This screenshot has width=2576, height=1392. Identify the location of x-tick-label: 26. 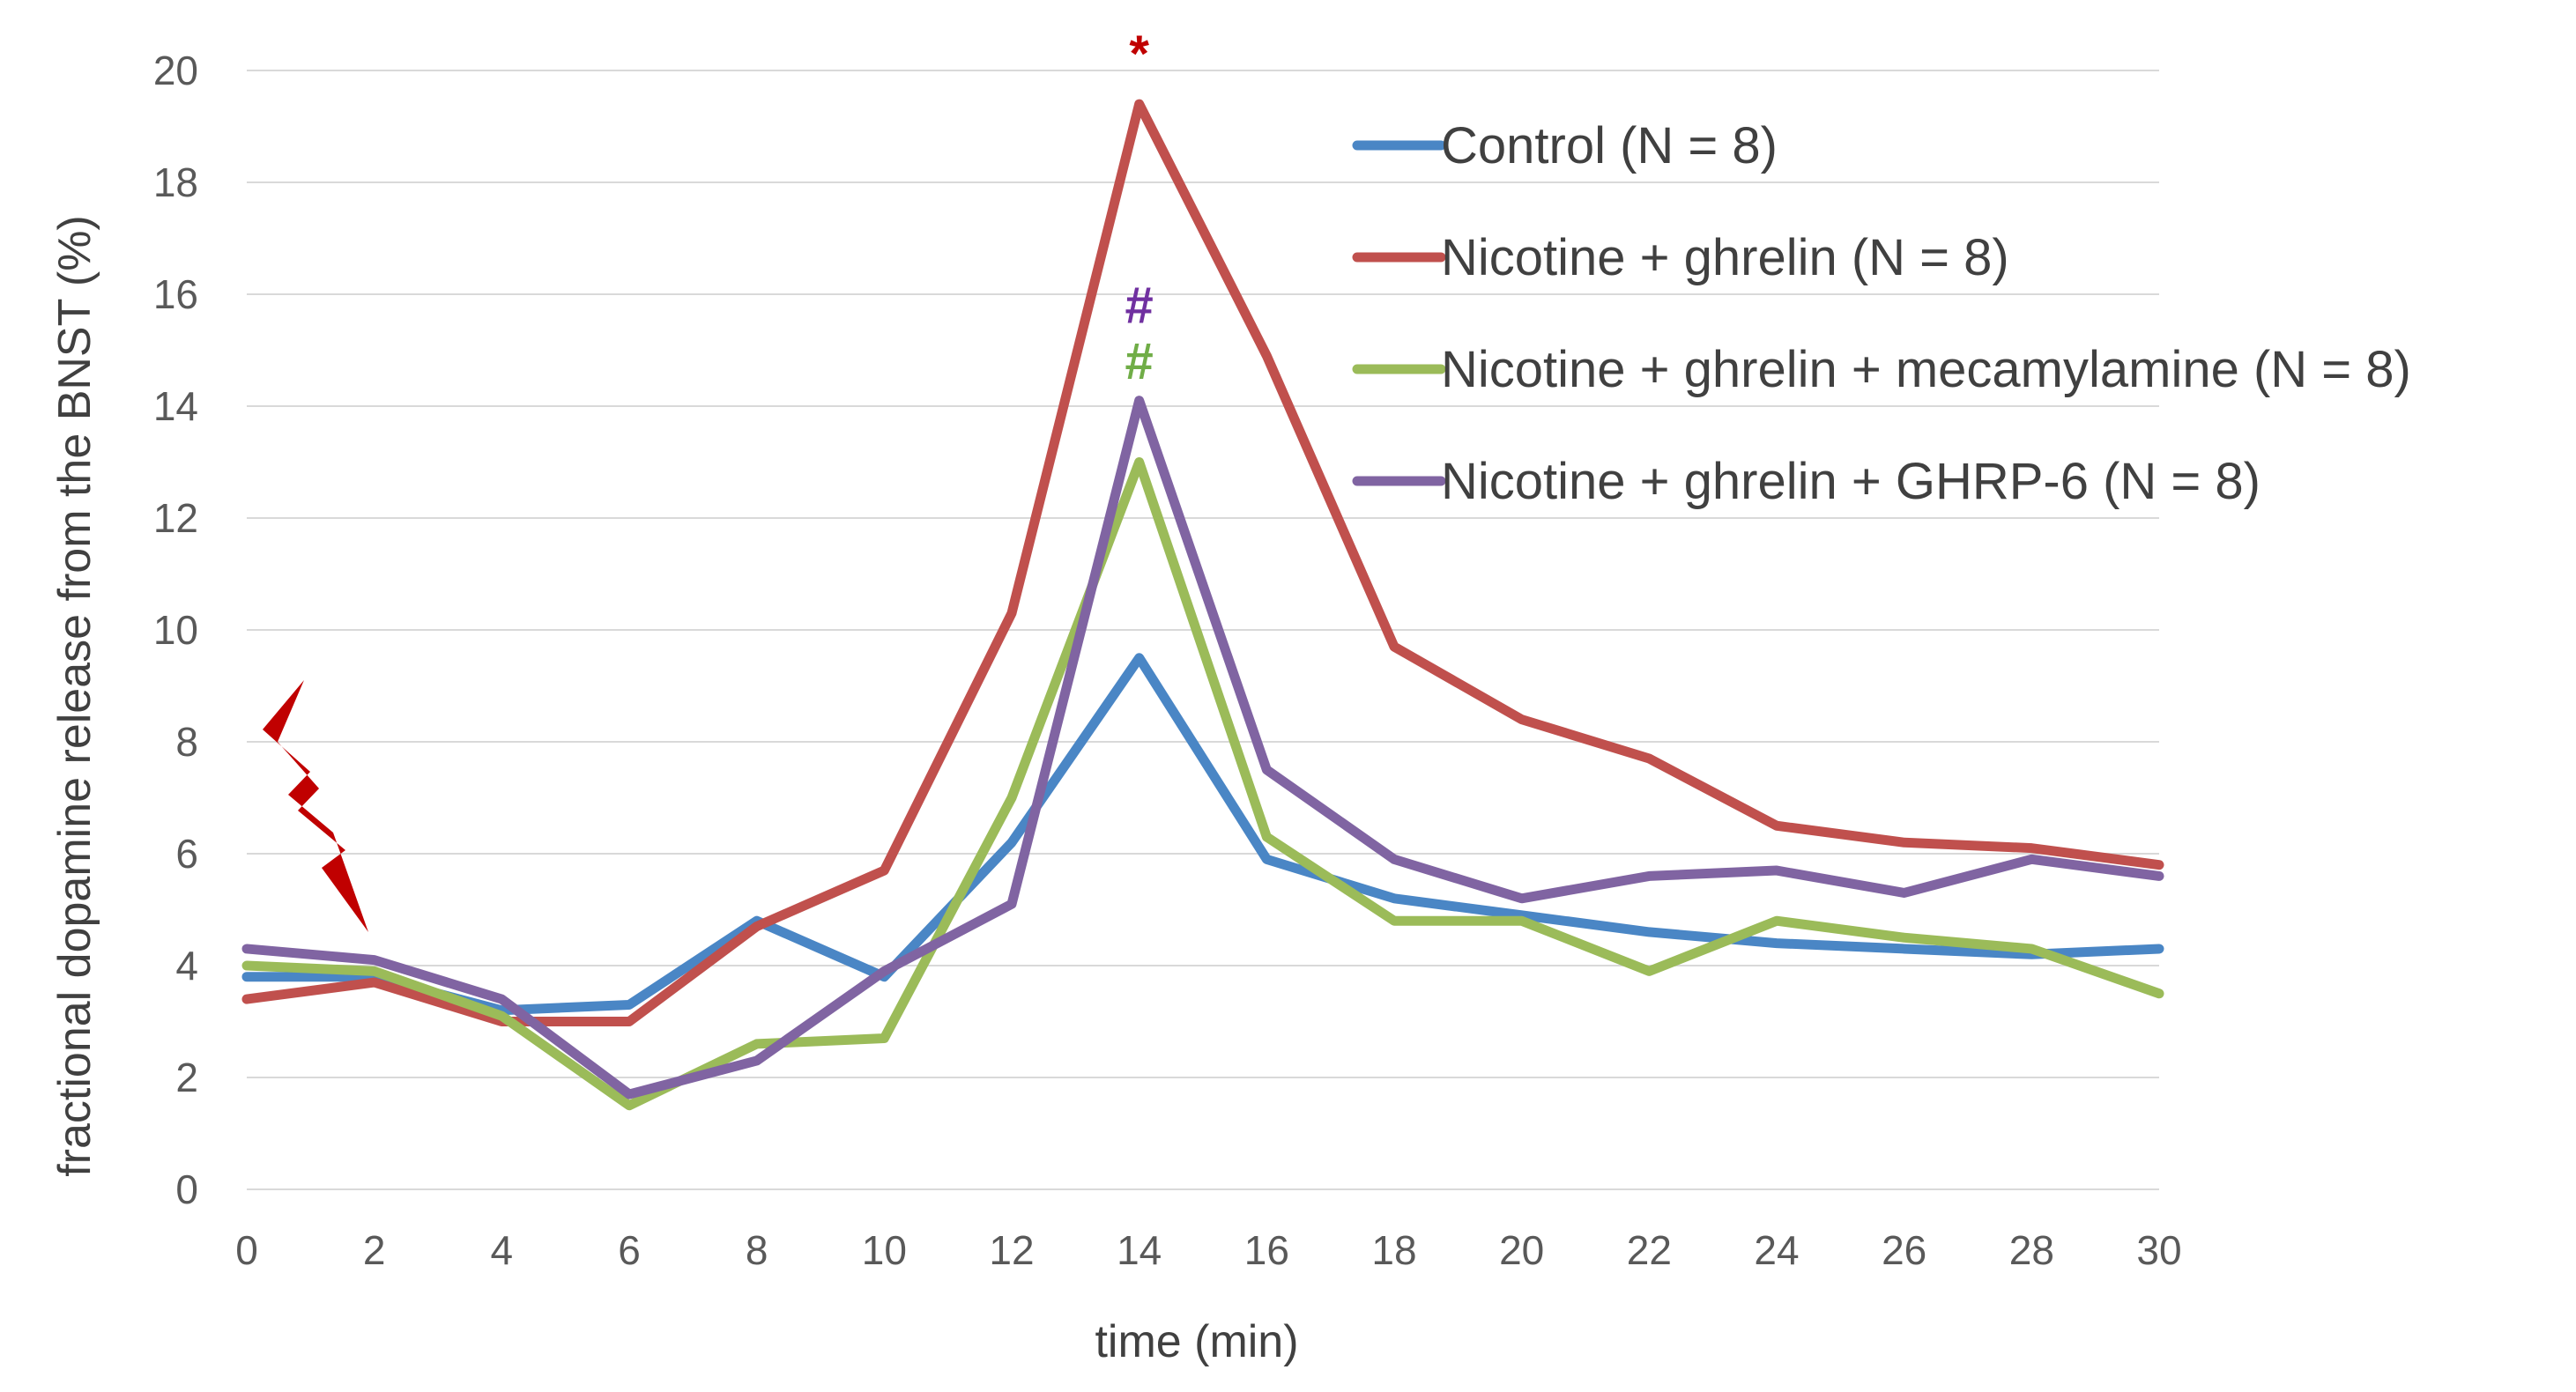
(1904, 1250).